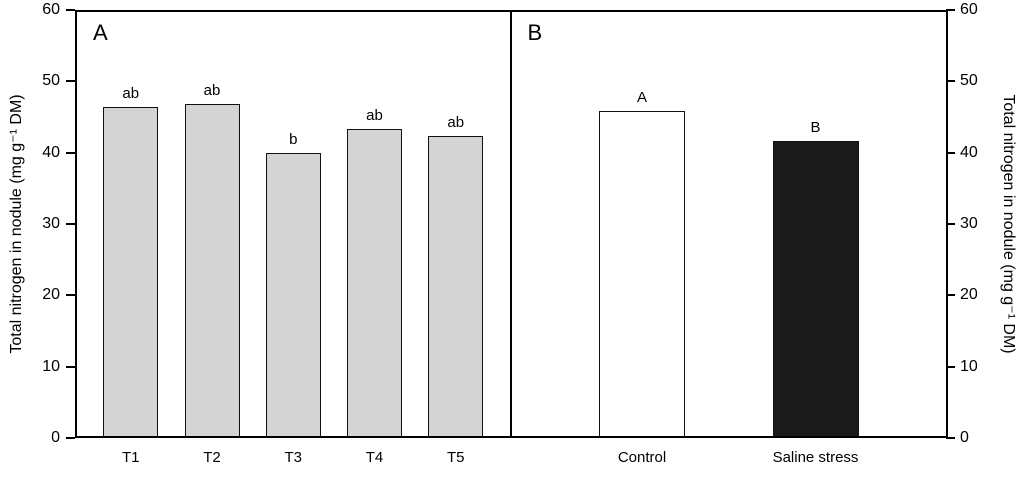  I want to click on category-label: Control, so click(642, 457).